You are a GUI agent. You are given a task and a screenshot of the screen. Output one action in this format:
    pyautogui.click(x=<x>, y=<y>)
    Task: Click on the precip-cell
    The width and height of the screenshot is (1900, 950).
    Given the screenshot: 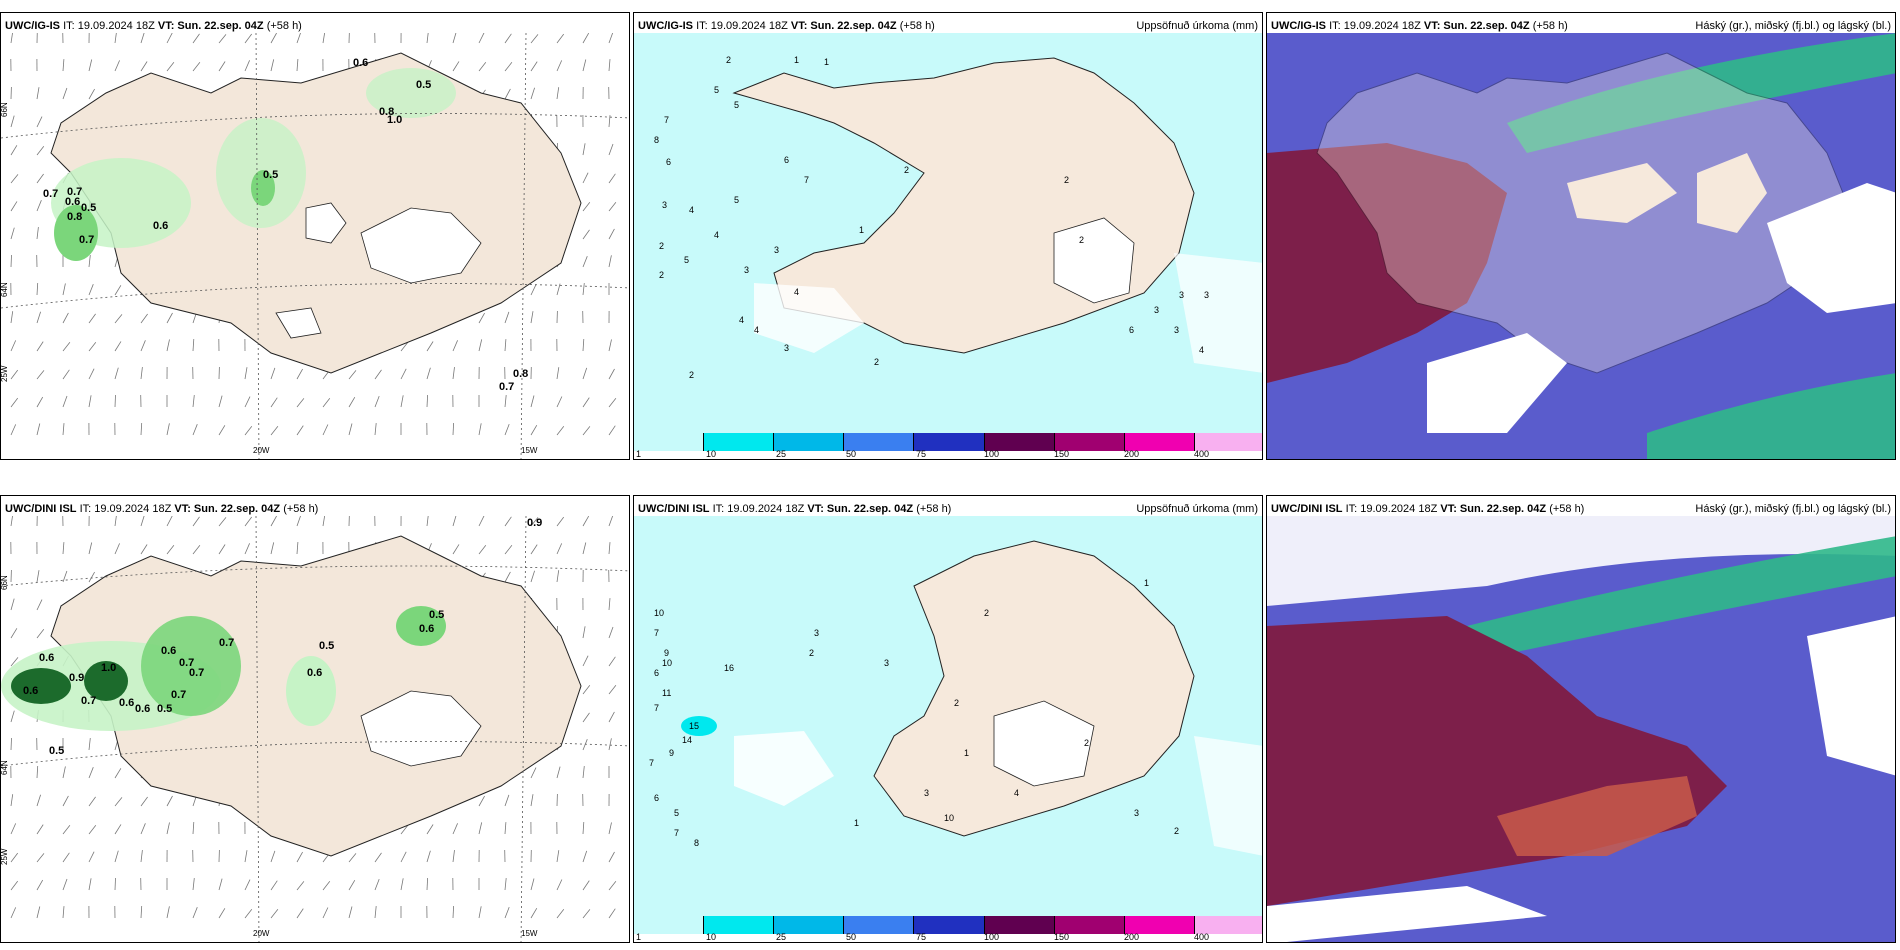 What is the action you would take?
    pyautogui.click(x=699, y=726)
    